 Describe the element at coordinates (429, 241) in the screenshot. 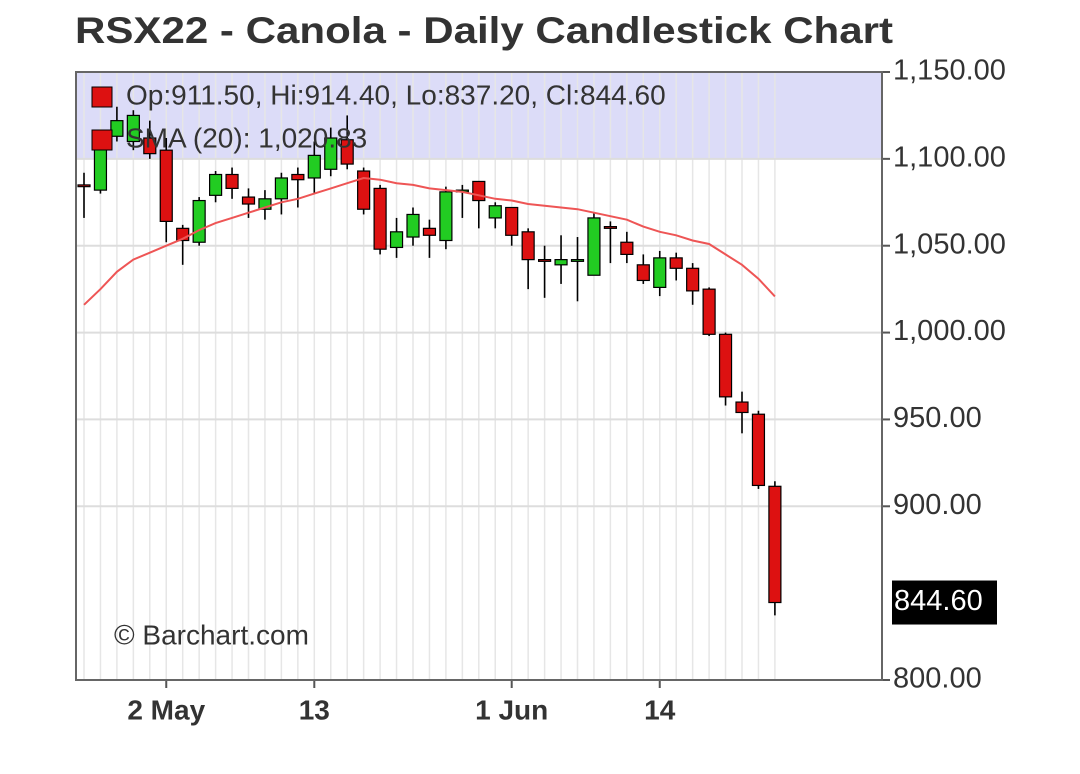

I see `sma-line` at that location.